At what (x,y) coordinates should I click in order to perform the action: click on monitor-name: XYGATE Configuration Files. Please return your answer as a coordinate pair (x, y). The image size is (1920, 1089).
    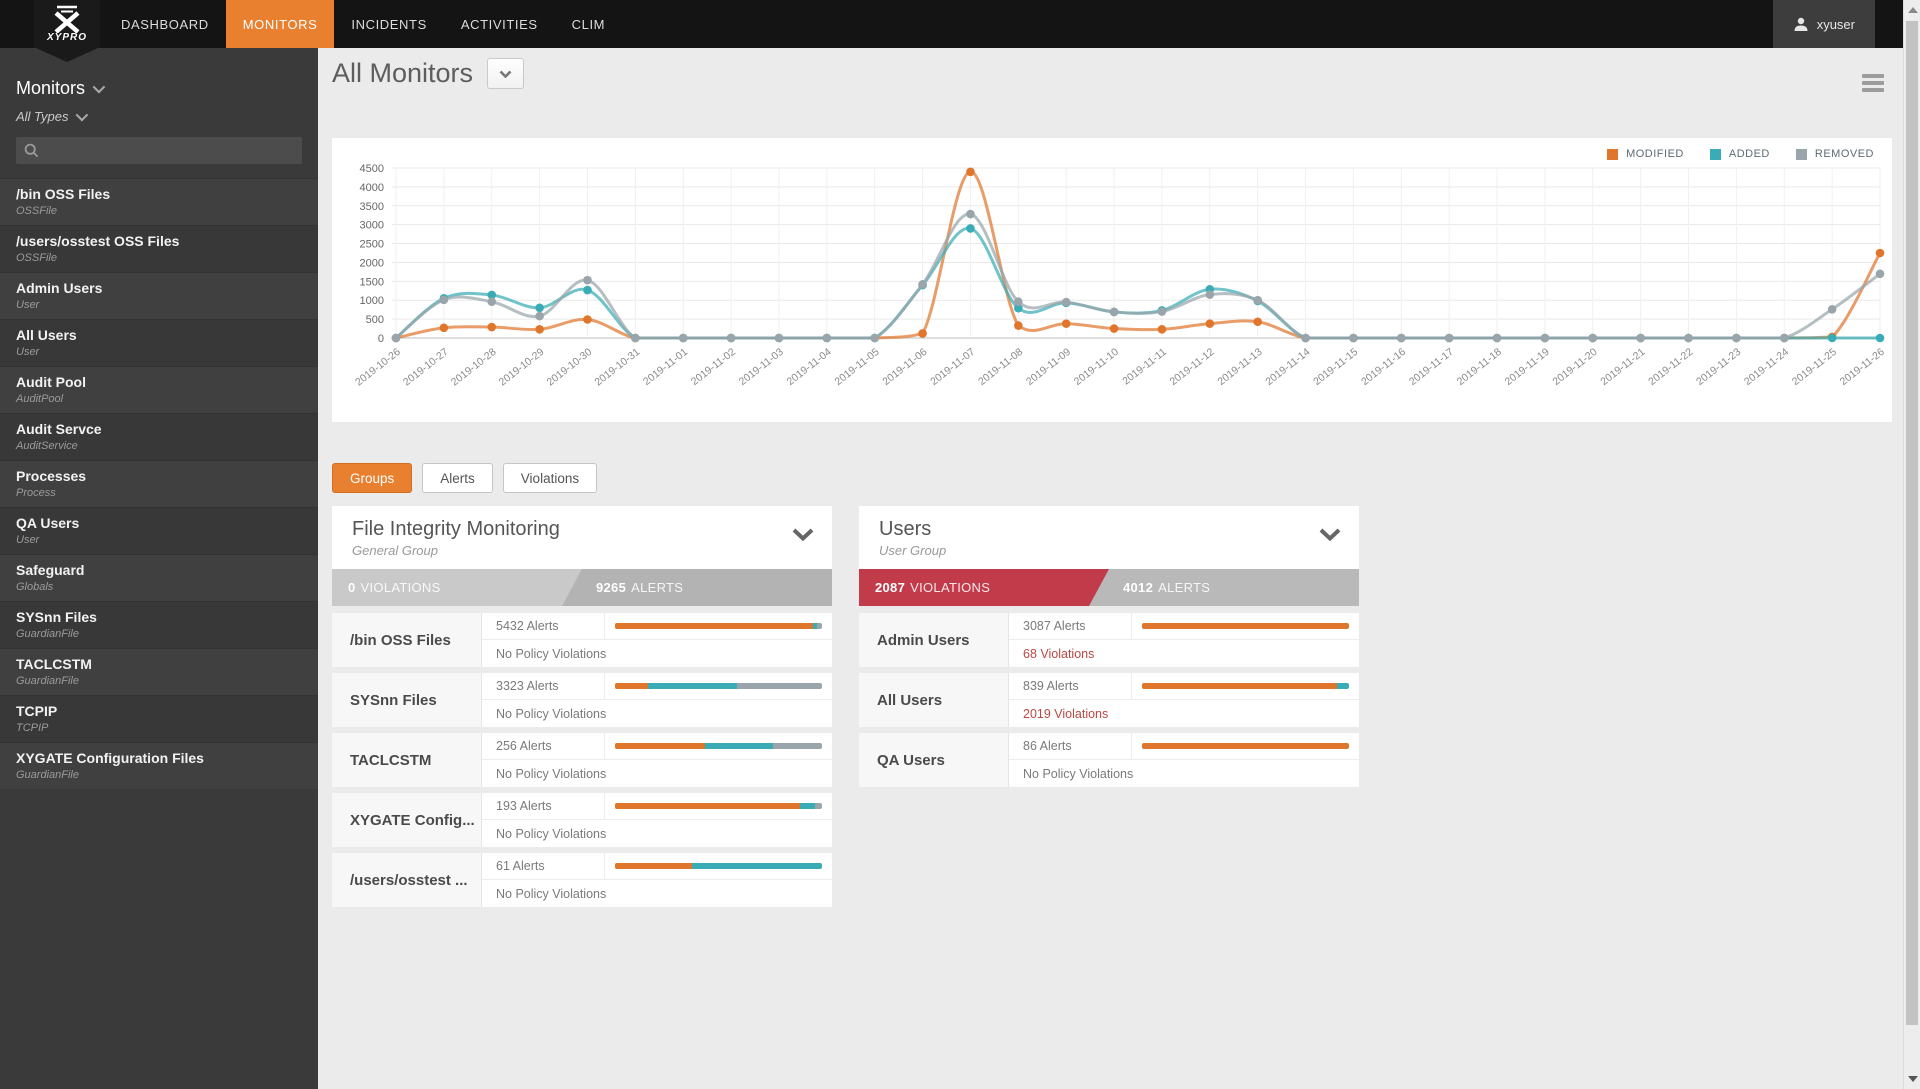
    Looking at the image, I should click on (110, 758).